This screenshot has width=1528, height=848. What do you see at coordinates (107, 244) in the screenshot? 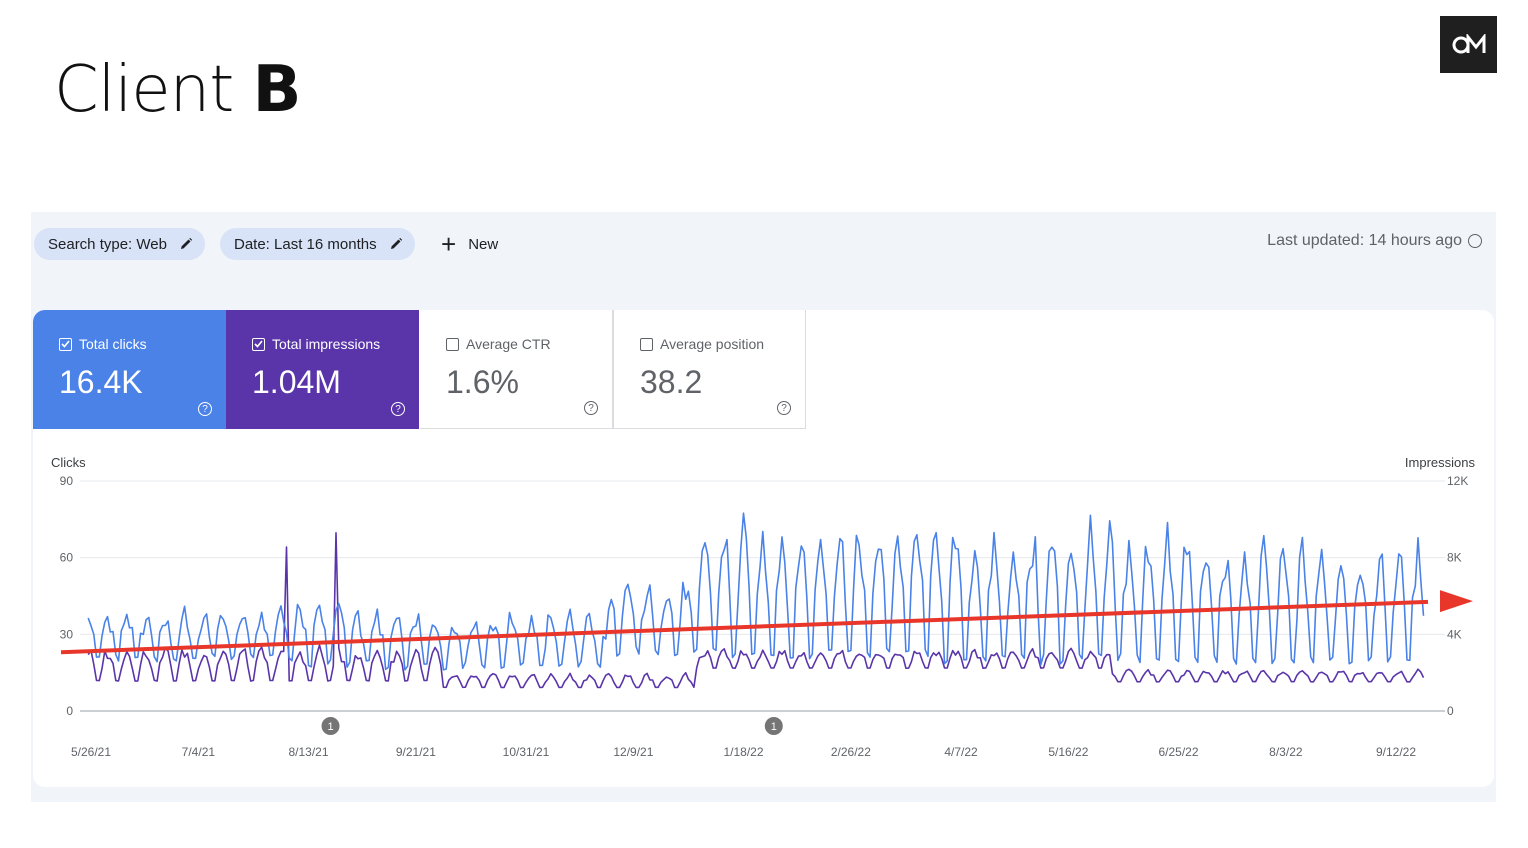
I see `search-type-label: Search type: Web` at bounding box center [107, 244].